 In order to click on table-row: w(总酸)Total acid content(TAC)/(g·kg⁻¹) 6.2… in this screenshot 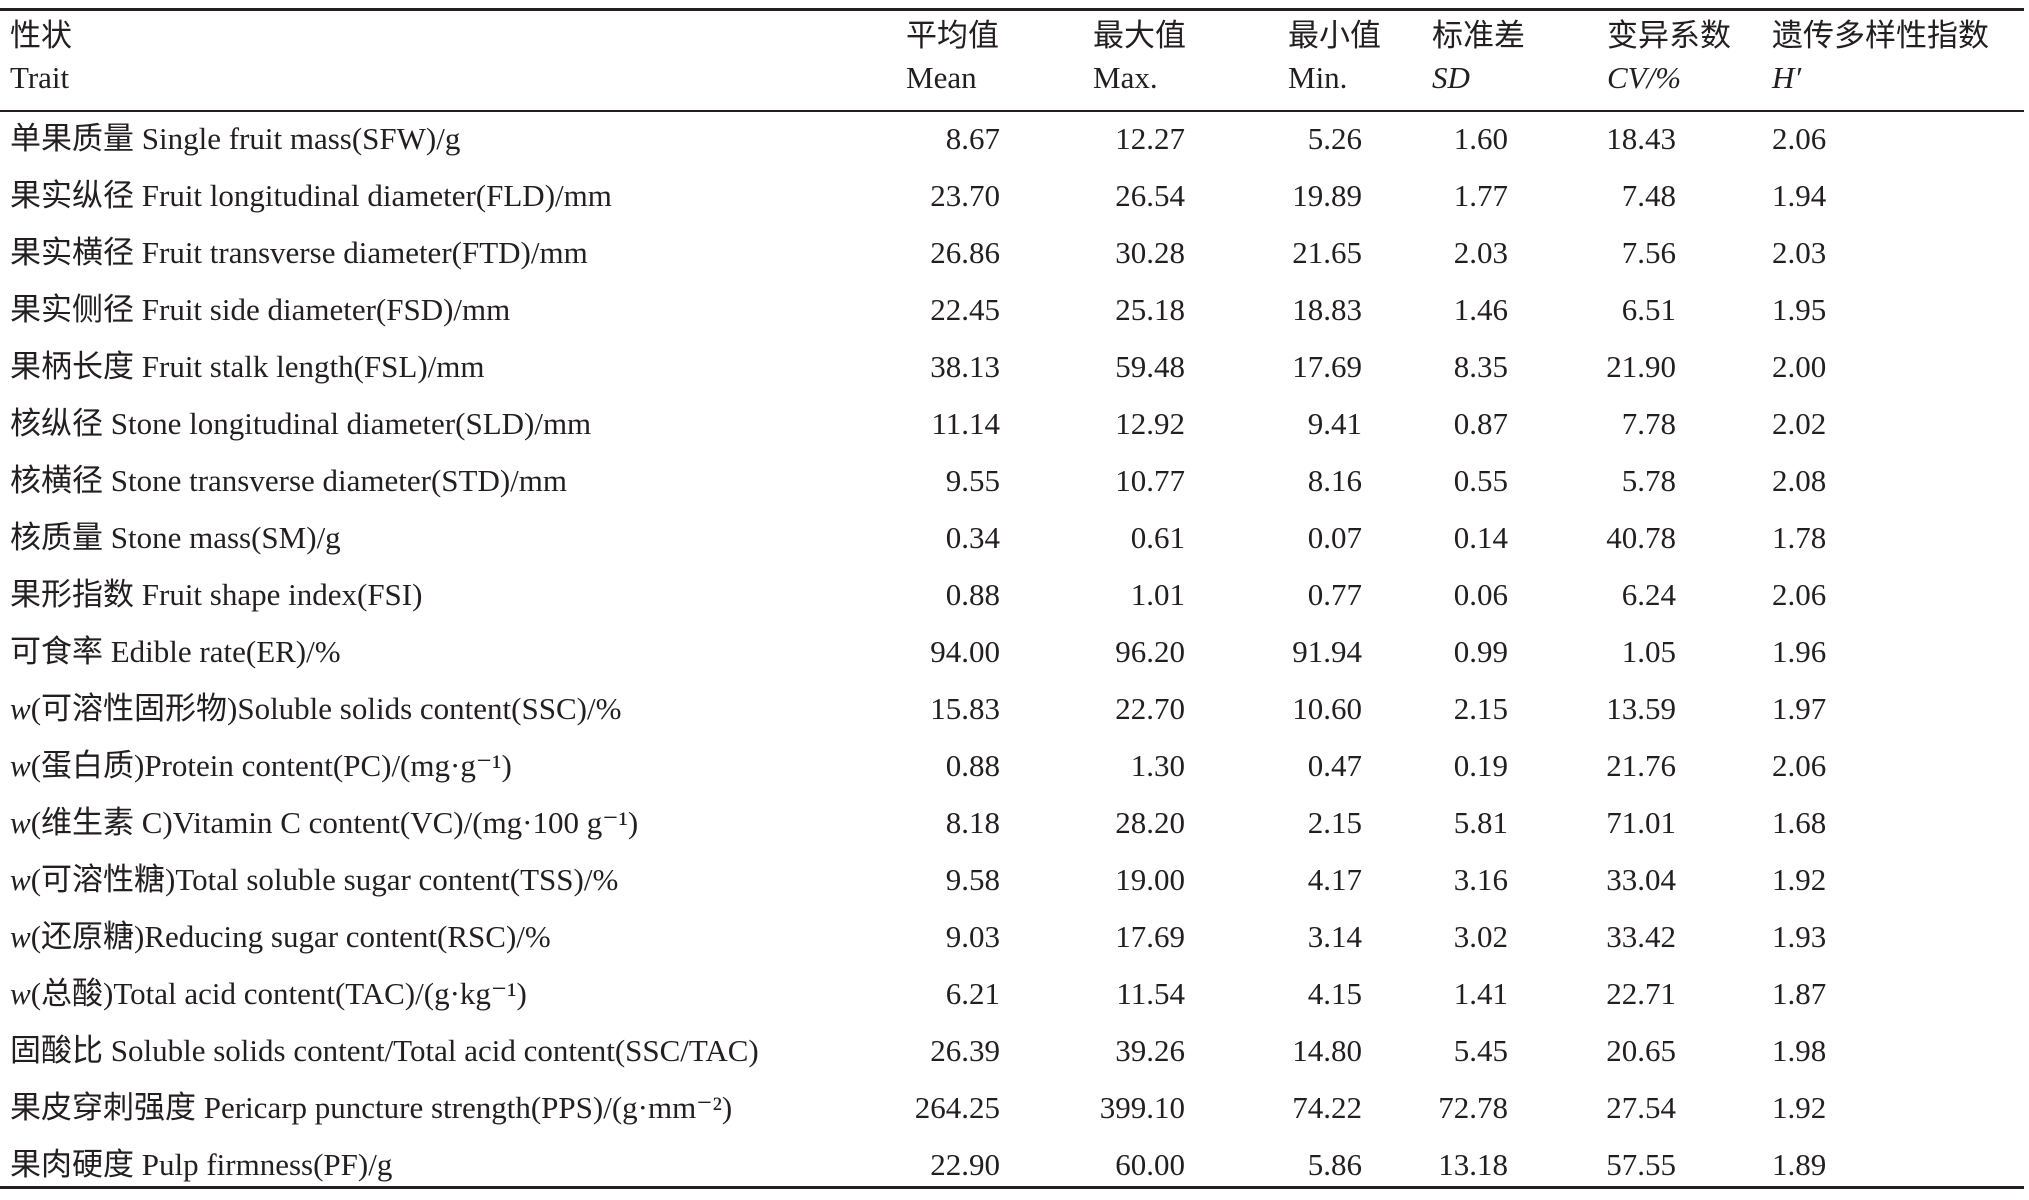, I will do `click(1014, 993)`.